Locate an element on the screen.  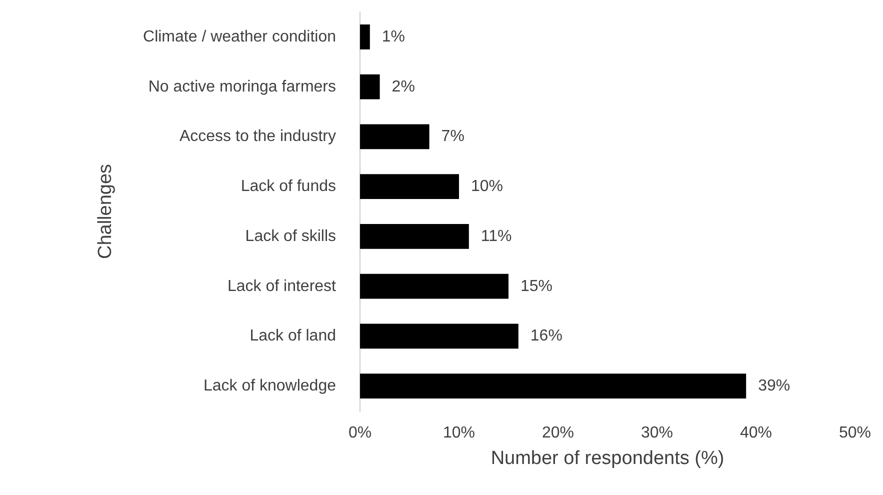
data-label: 2% is located at coordinates (403, 87).